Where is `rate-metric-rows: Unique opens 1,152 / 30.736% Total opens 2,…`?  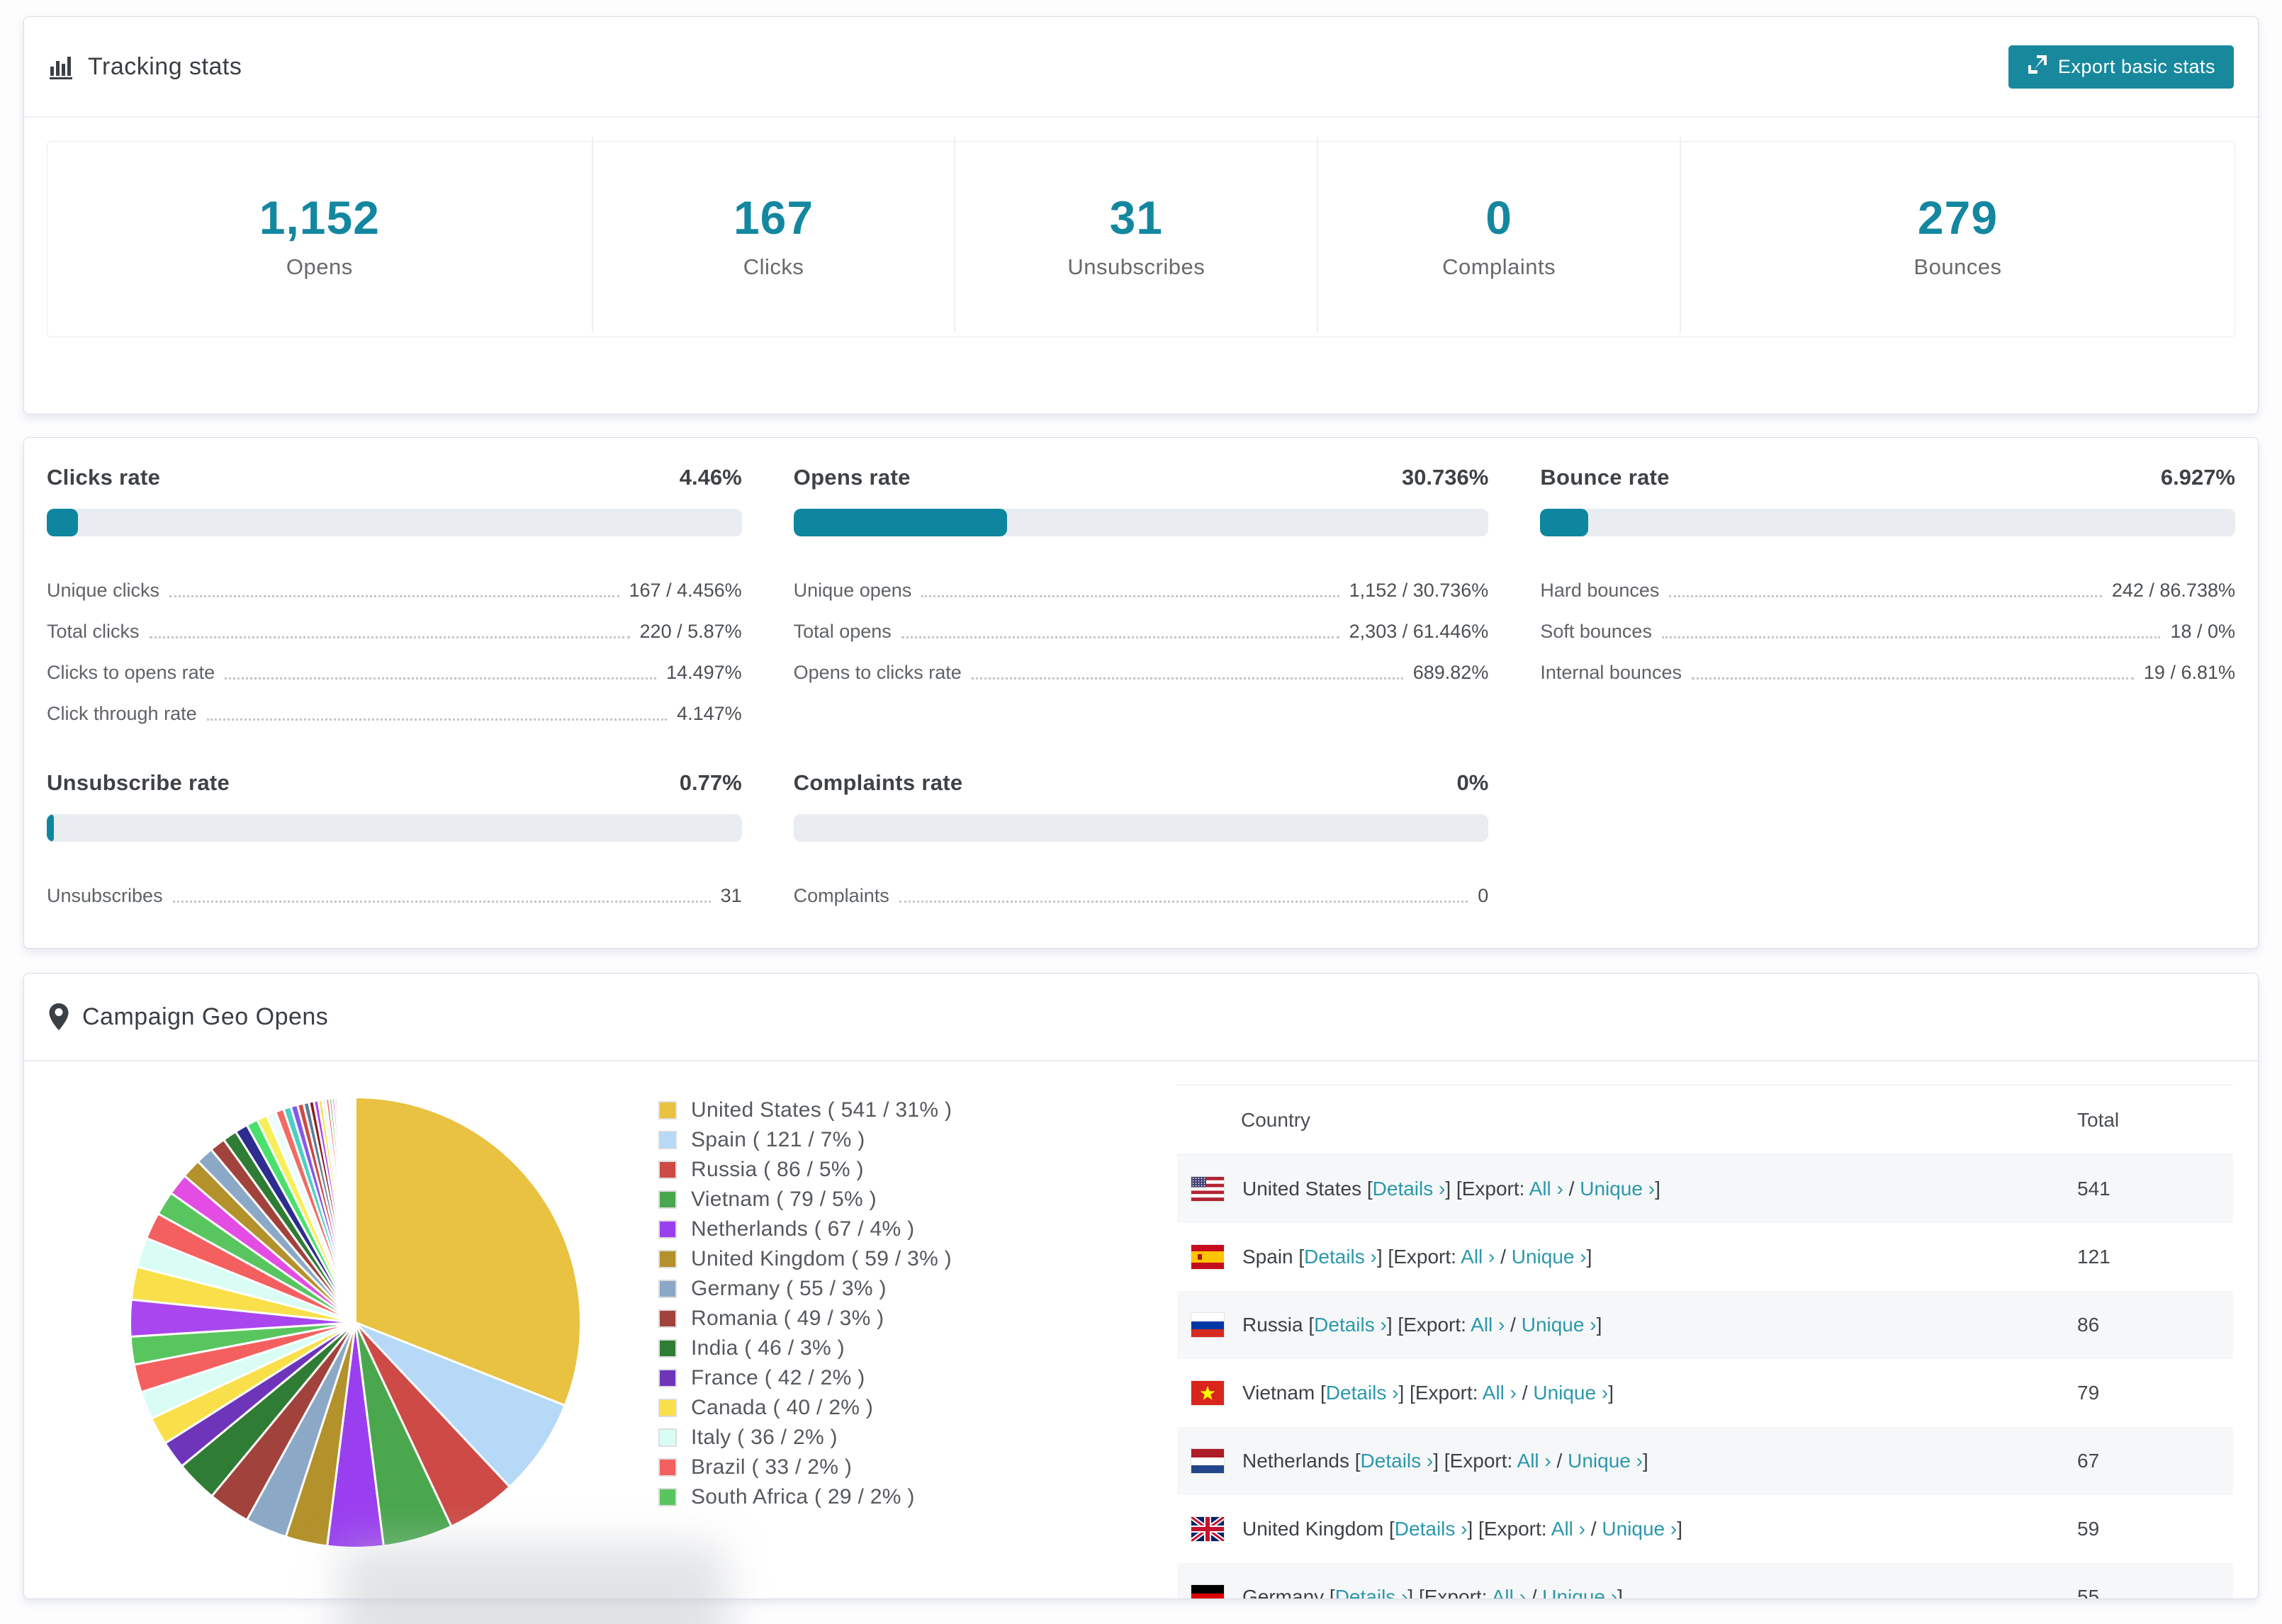 rate-metric-rows: Unique opens 1,152 / 30.736% Total opens 2,… is located at coordinates (1142, 625).